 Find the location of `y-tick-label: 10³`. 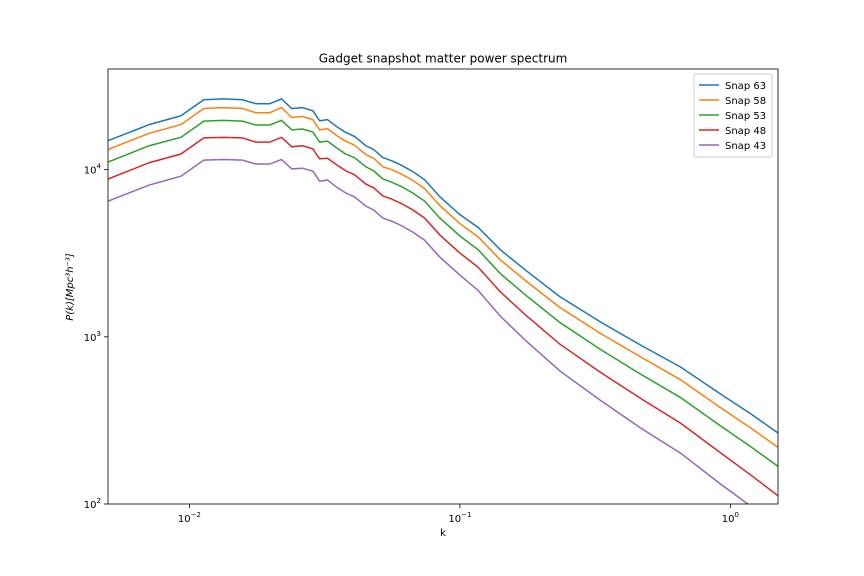

y-tick-label: 10³ is located at coordinates (92, 337).